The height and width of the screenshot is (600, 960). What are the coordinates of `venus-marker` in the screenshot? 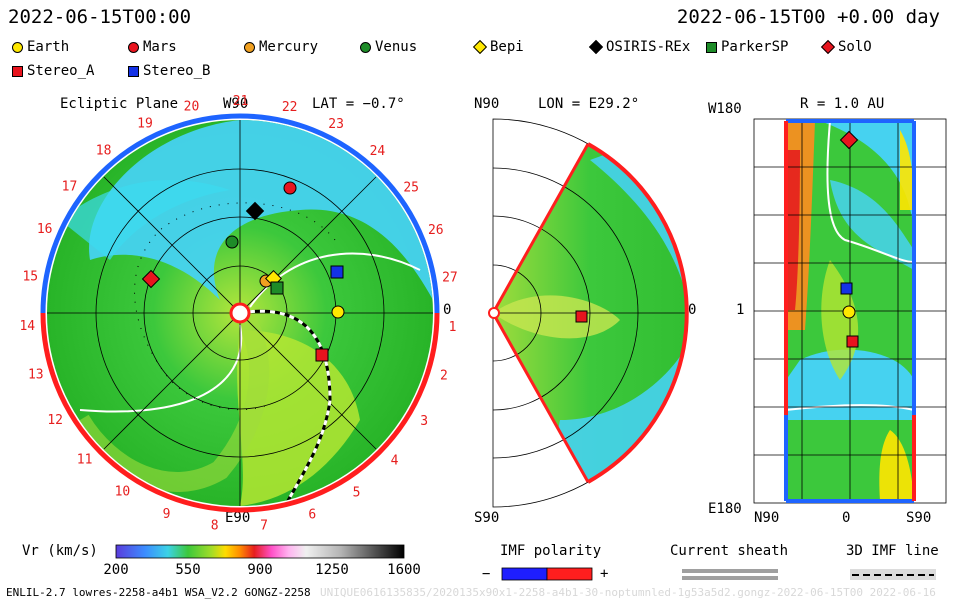 It's located at (232, 242).